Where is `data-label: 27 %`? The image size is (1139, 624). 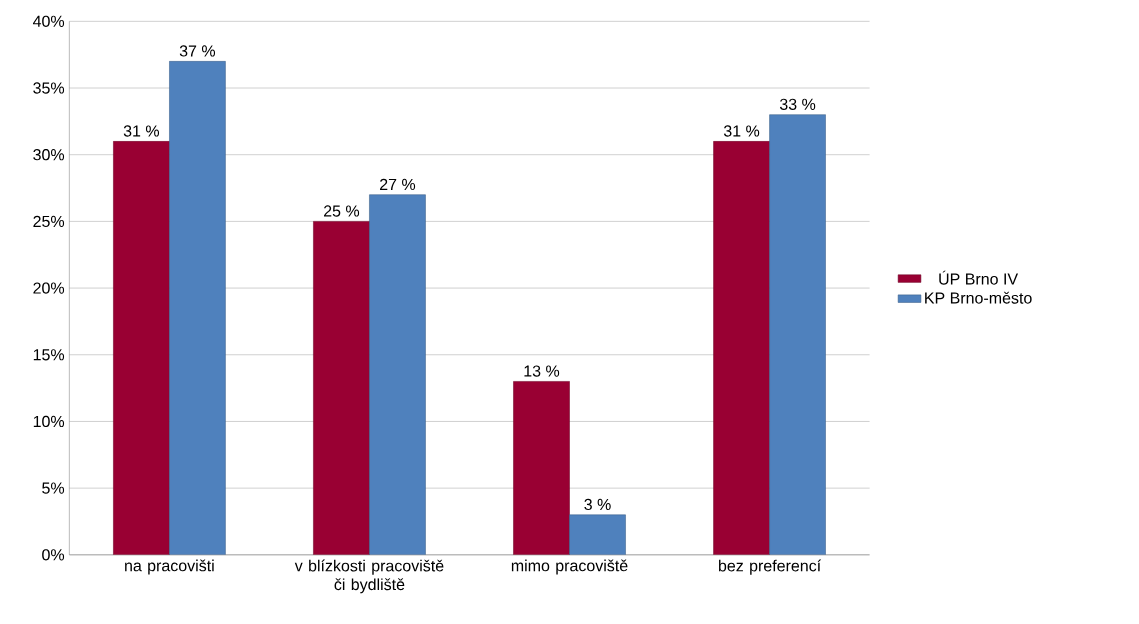 data-label: 27 % is located at coordinates (398, 184).